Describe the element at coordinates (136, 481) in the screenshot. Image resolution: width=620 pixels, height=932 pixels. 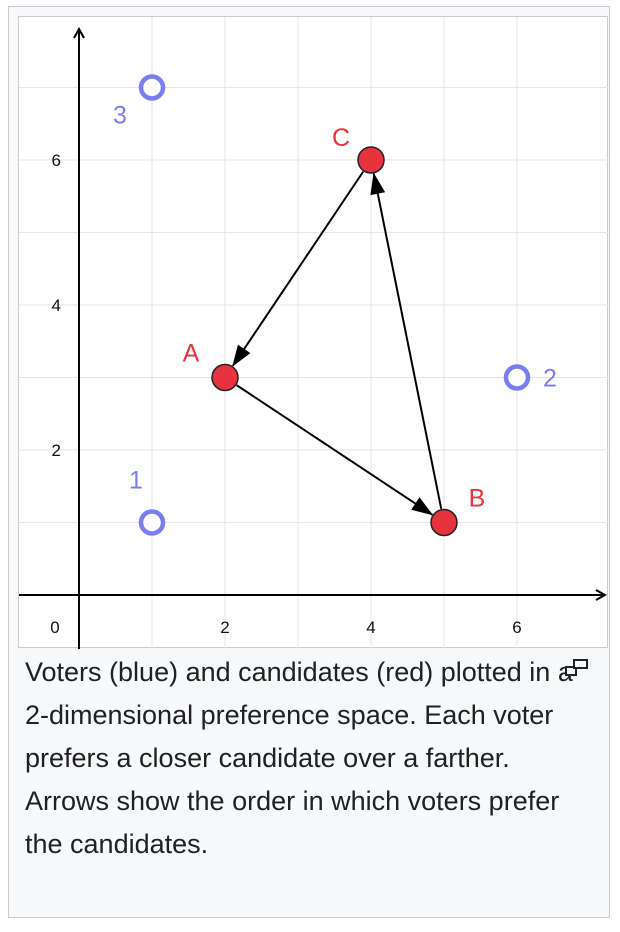
I see `voter-label: 1` at that location.